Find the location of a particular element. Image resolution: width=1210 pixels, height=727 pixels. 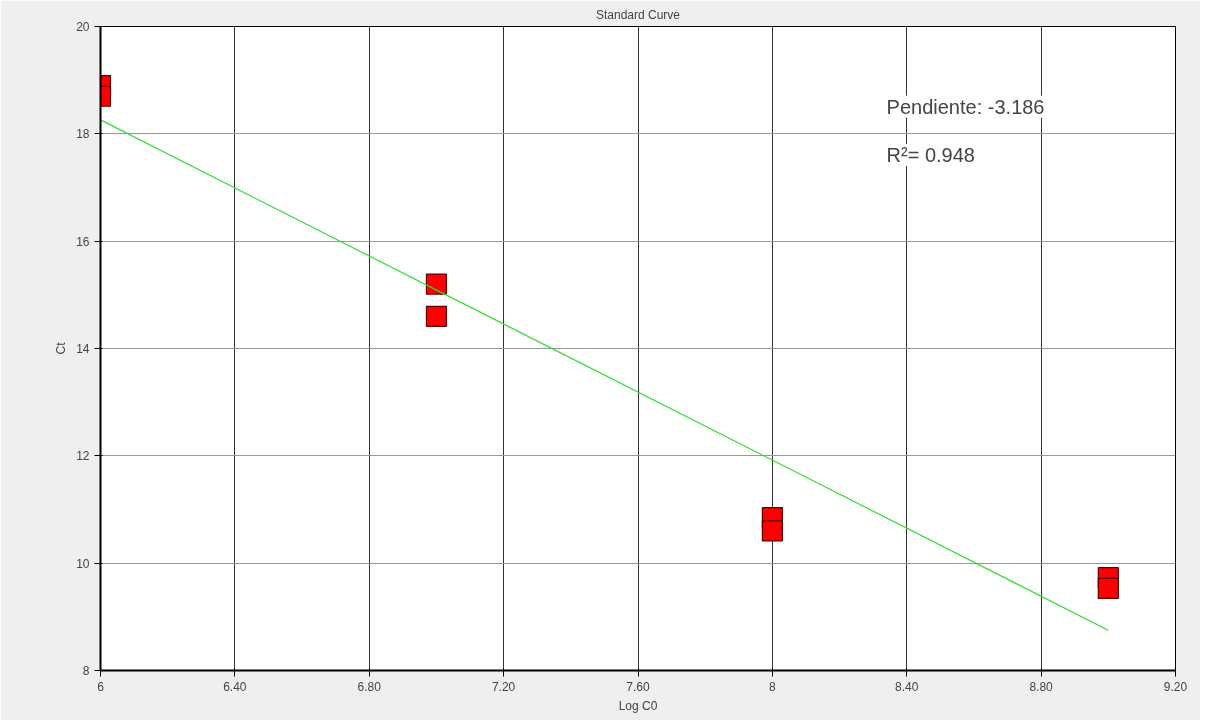

y-tick-label: 20 is located at coordinates (83, 27).